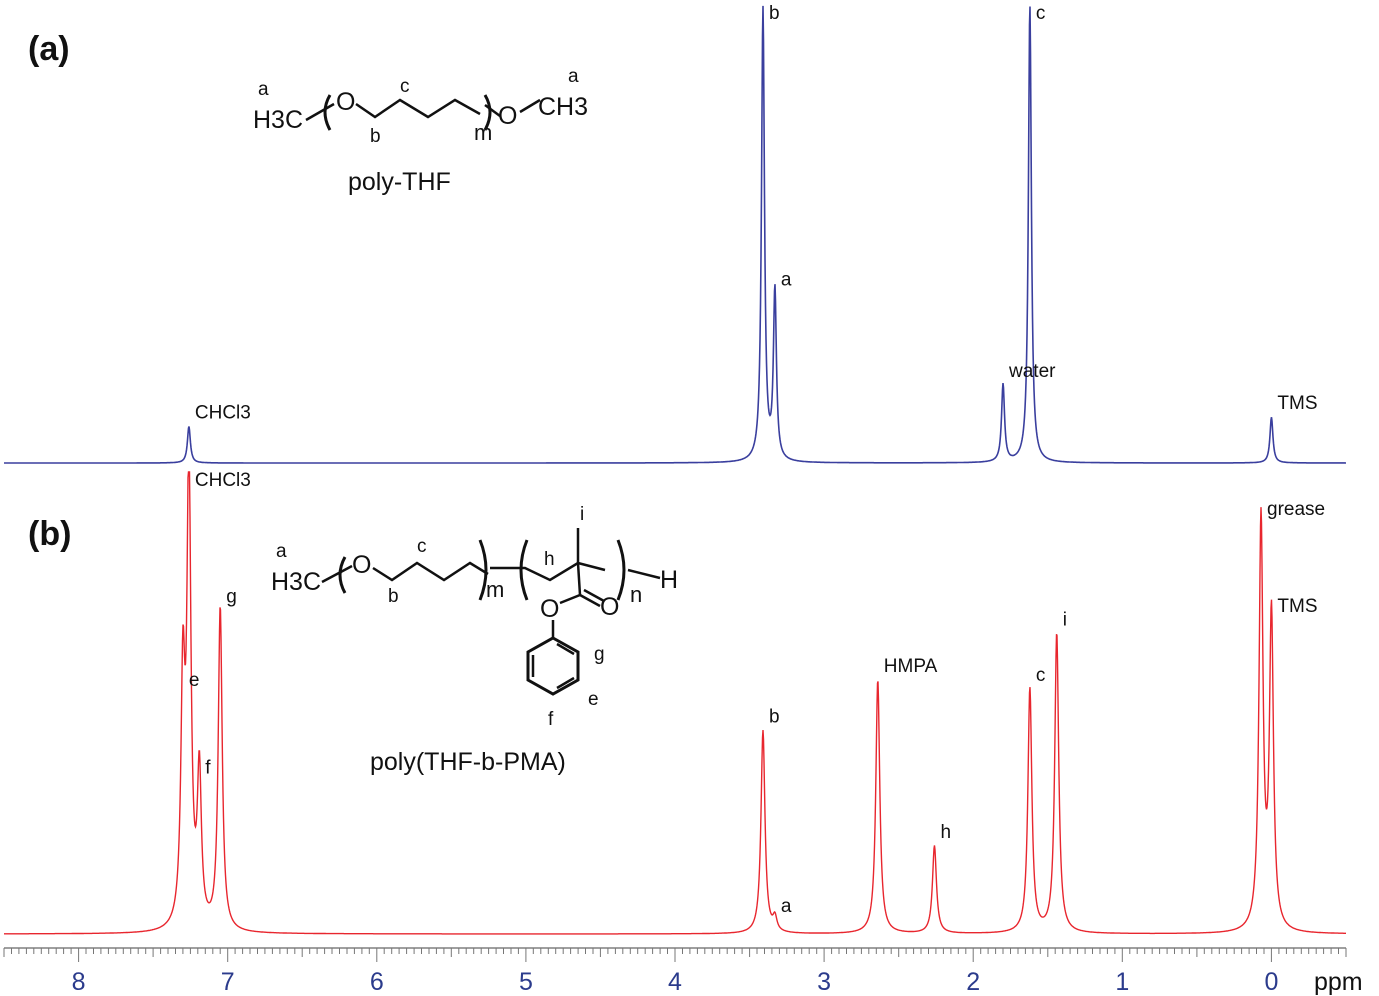  I want to click on structure-poly-thf-b-pma: a H3C O b c m i h n H O O g e f poly(THF, so click(474, 640).